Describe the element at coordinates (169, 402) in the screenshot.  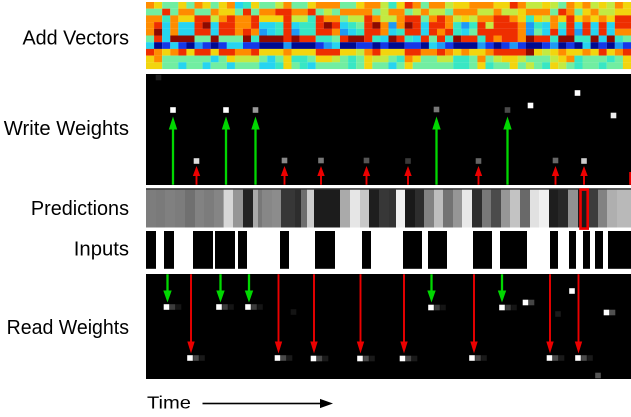
I see `svg-text: Time` at that location.